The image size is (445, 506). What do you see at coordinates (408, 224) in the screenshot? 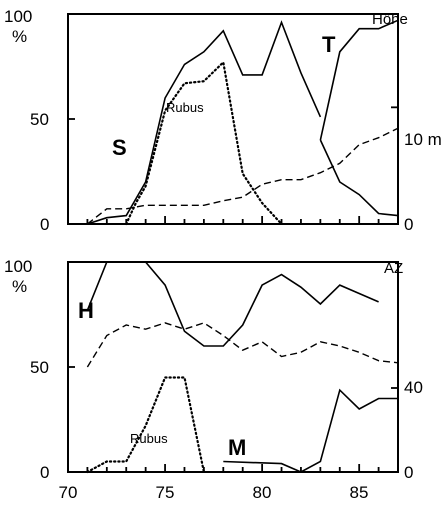
I see `top-y2tick-0: 0` at bounding box center [408, 224].